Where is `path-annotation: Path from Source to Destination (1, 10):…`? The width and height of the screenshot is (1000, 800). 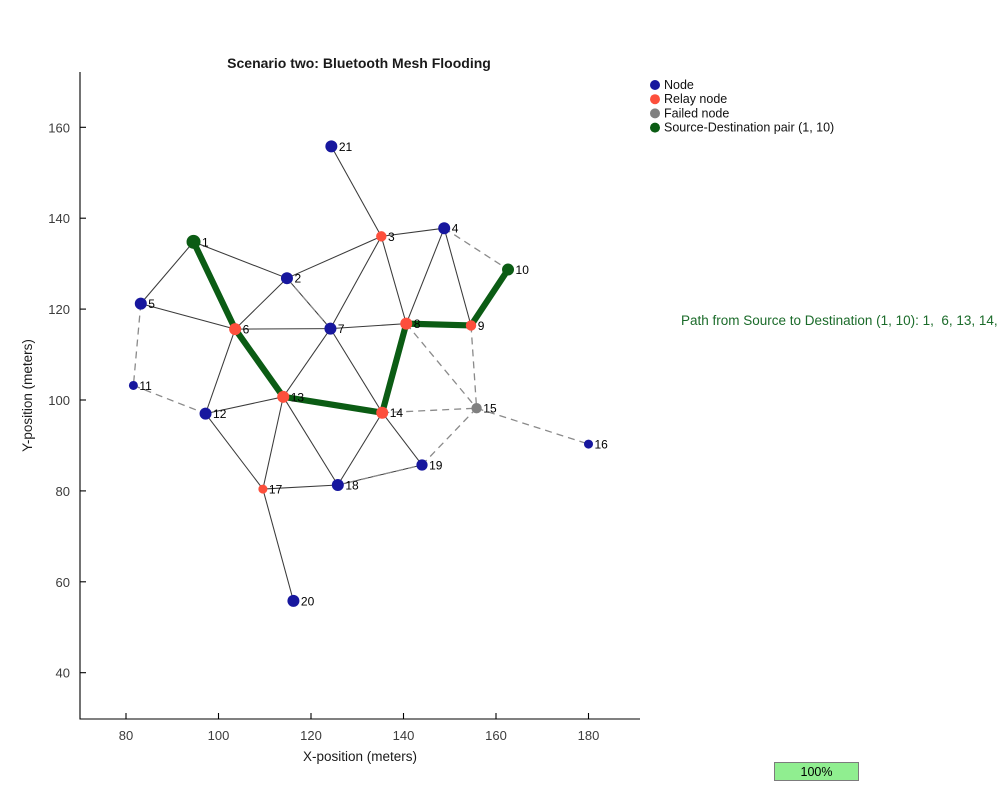
path-annotation: Path from Source to Destination (1, 10):… is located at coordinates (840, 320).